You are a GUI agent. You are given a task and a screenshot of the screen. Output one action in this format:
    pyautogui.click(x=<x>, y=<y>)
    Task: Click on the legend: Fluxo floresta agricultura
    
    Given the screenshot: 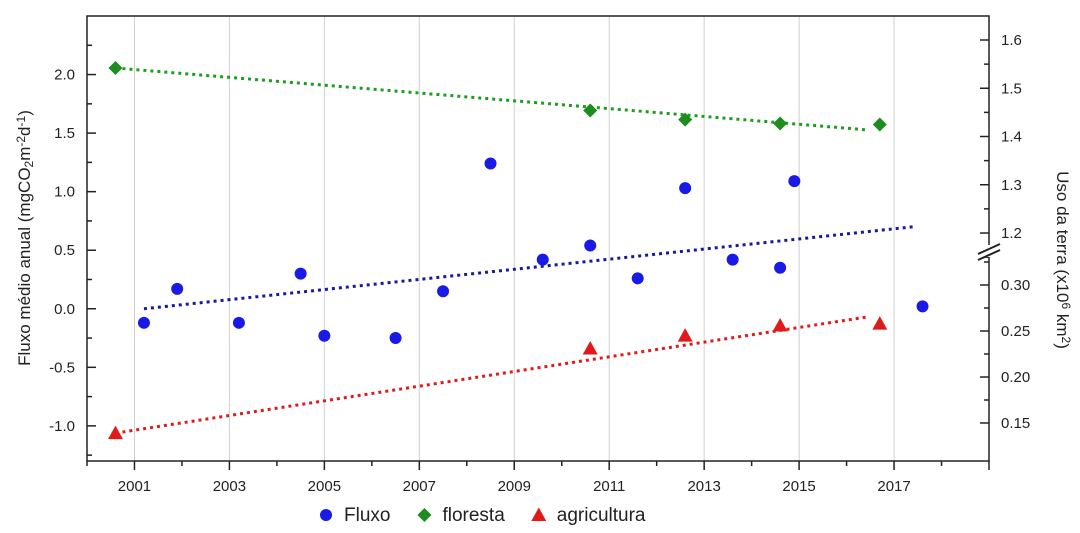 What is the action you would take?
    pyautogui.click(x=483, y=515)
    